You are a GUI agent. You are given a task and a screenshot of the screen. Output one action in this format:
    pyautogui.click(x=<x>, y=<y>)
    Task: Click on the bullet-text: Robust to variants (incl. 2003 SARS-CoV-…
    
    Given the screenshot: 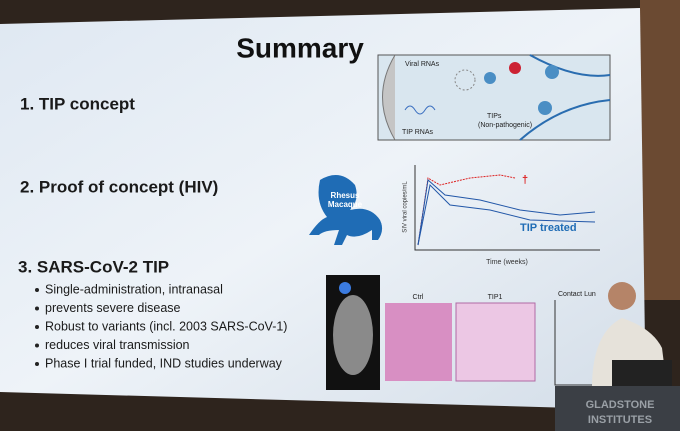 What is the action you would take?
    pyautogui.click(x=166, y=326)
    